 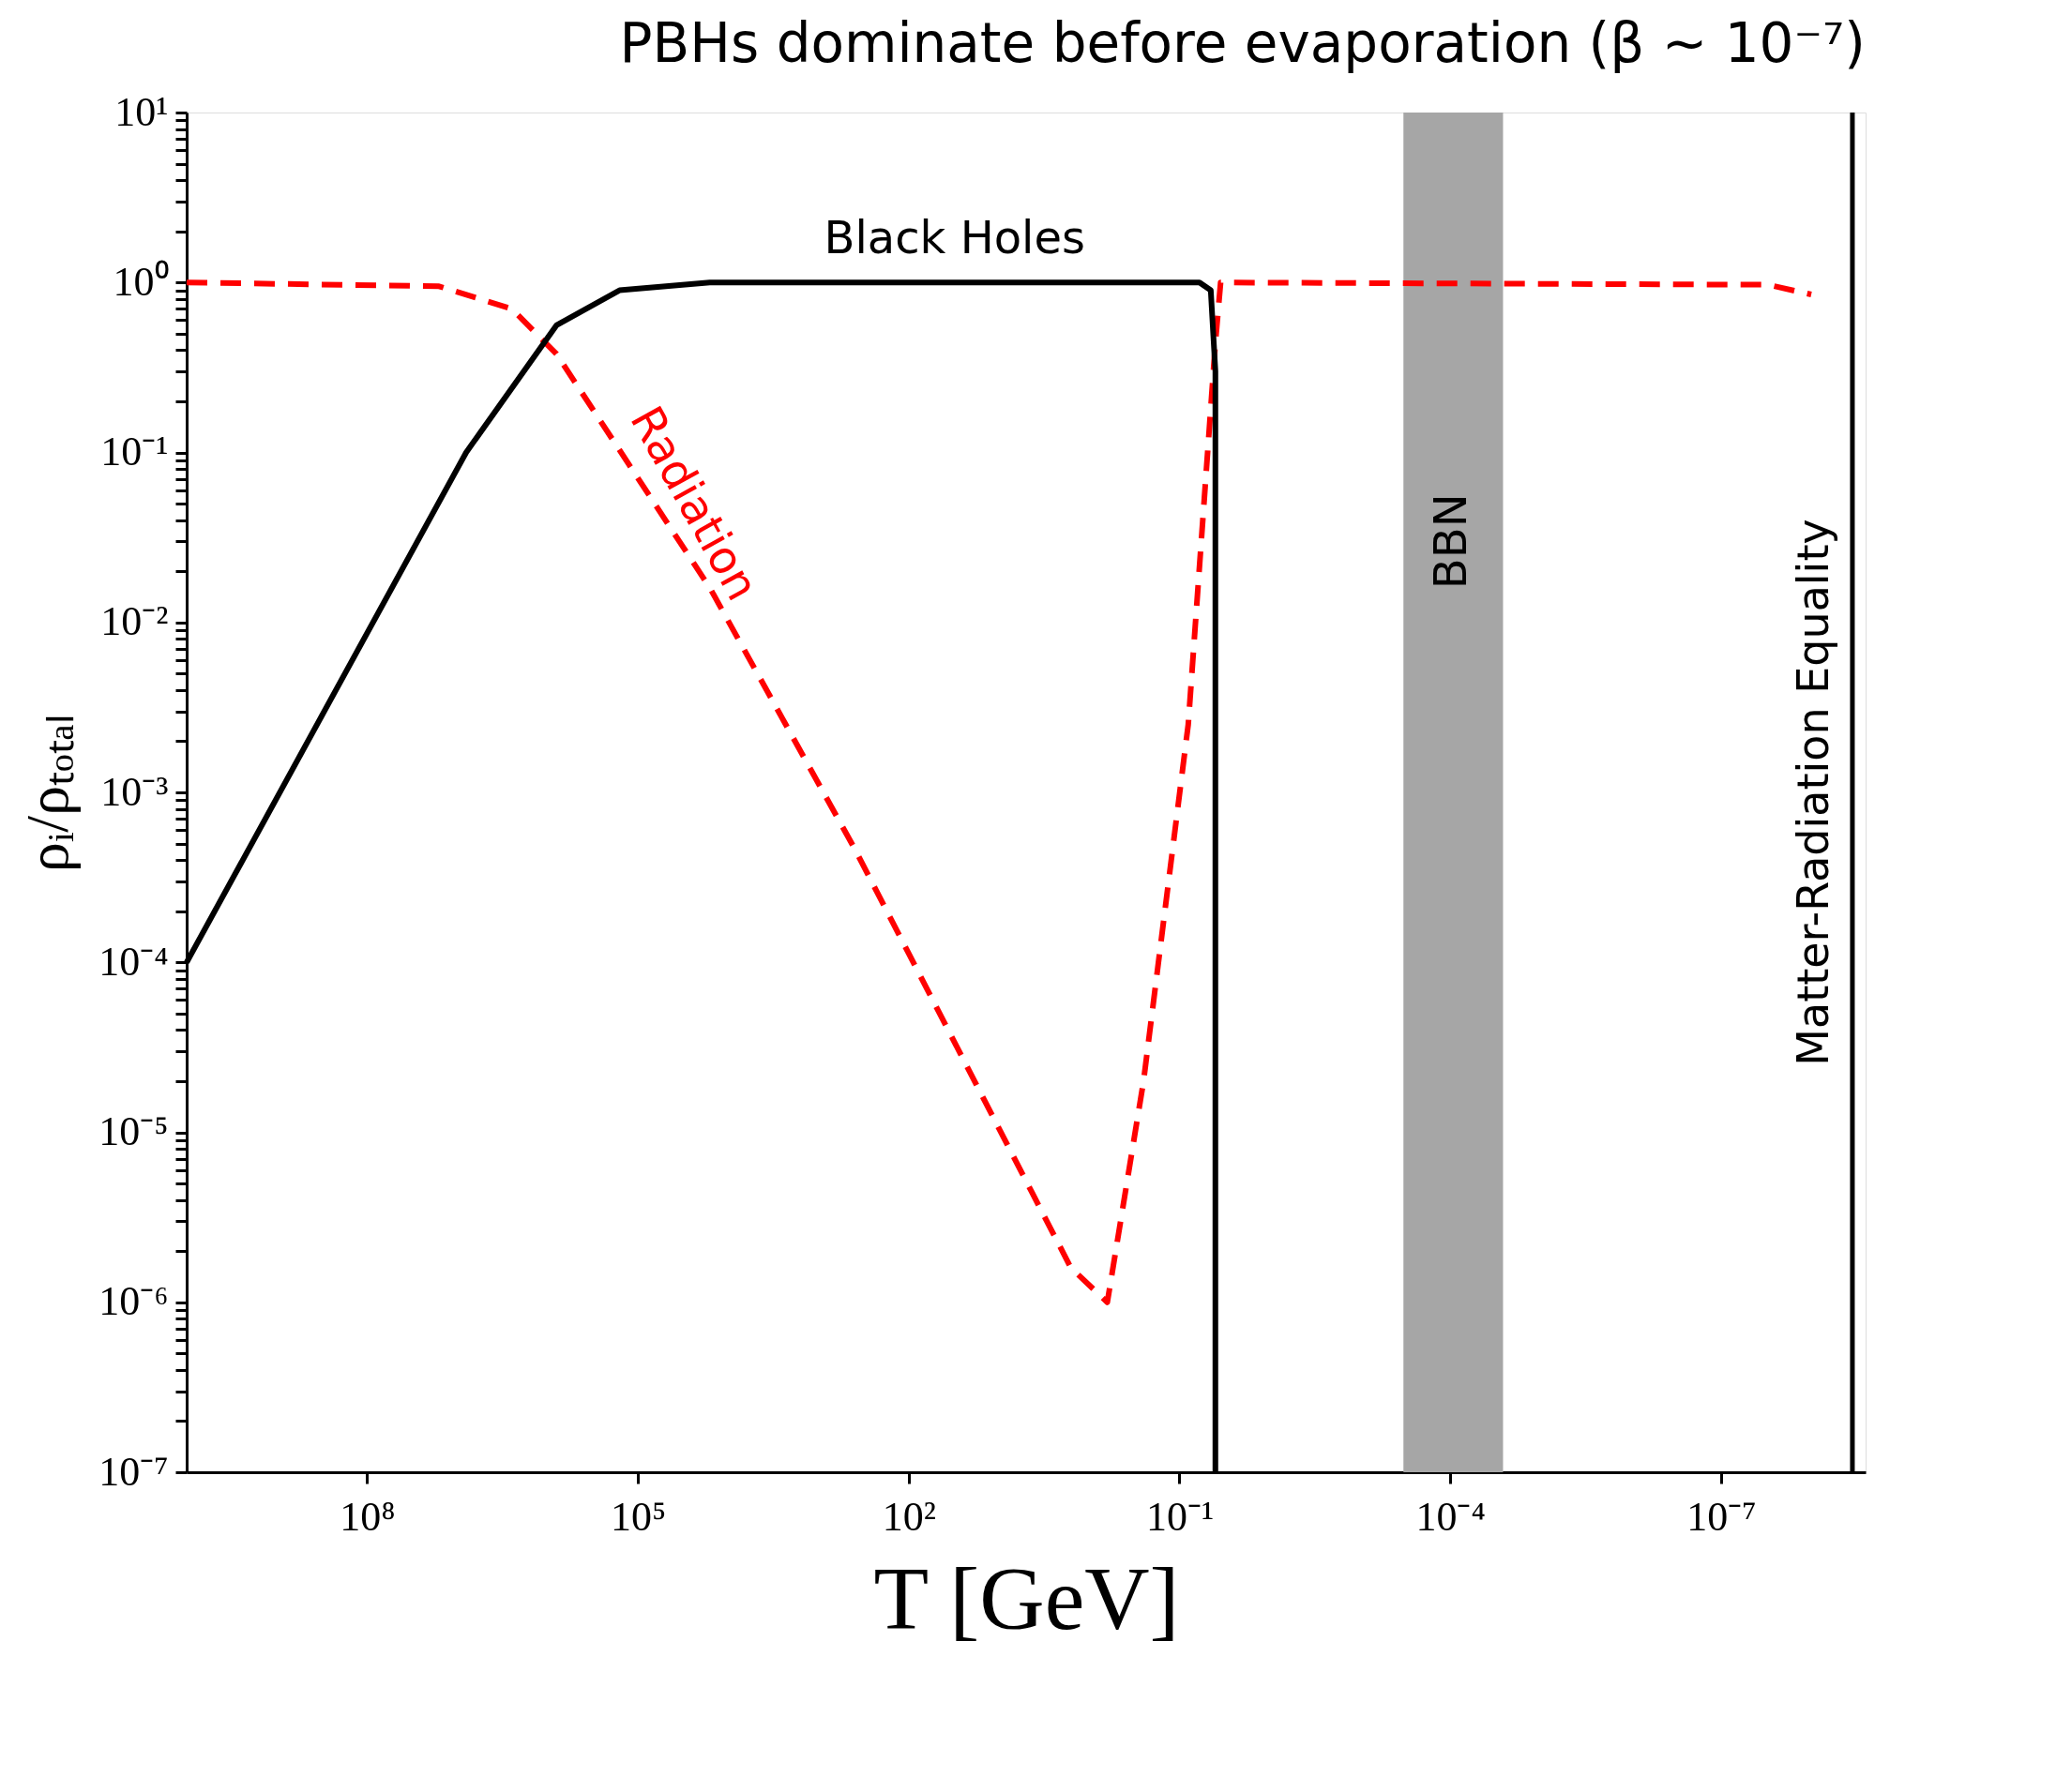 I want to click on x-tick-label: 10⁸, so click(x=368, y=1516).